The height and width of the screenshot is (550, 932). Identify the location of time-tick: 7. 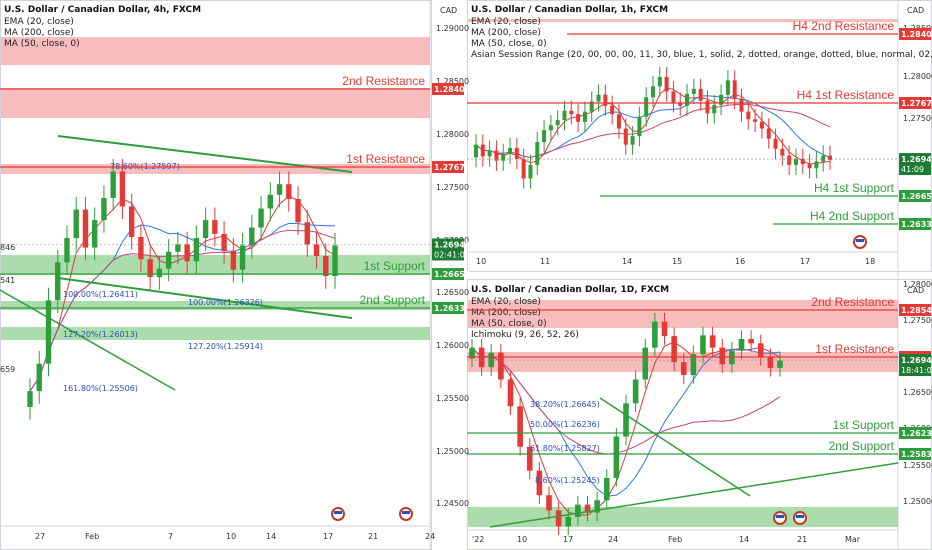
(170, 536).